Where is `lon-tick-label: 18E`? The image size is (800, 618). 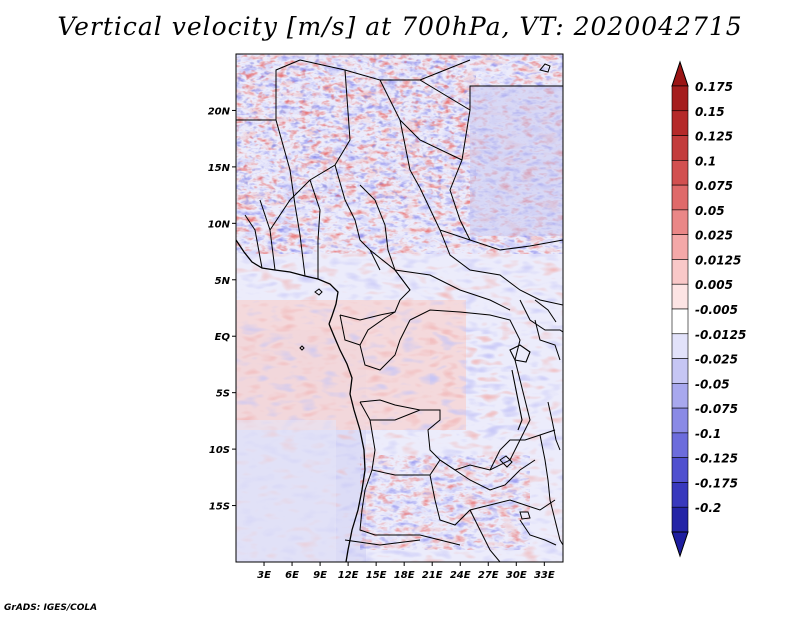 lon-tick-label: 18E is located at coordinates (404, 575).